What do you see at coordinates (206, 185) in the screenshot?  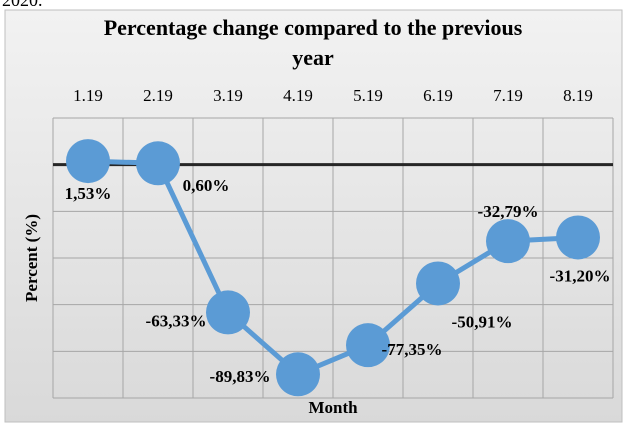 I see `data-label: 0,60%` at bounding box center [206, 185].